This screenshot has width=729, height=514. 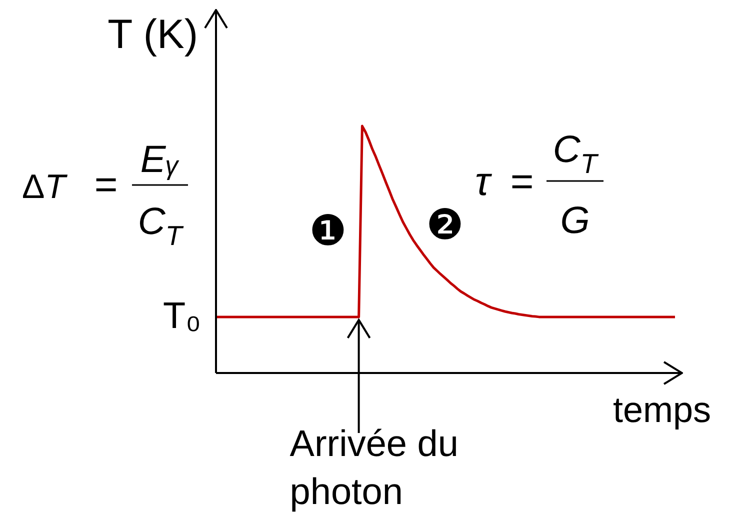 I want to click on text: T₀, so click(x=182, y=315).